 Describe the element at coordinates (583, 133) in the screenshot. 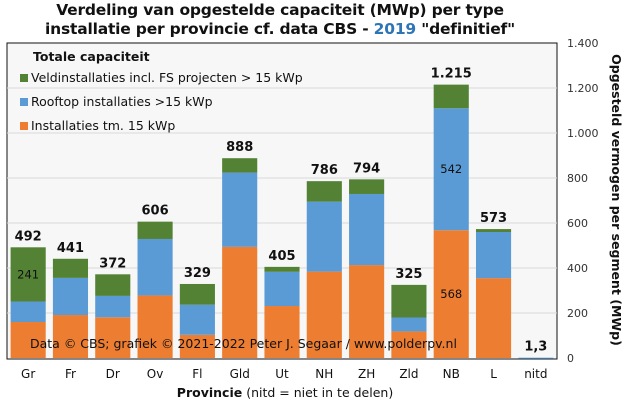

I see `y-tick-label: 1.000` at that location.